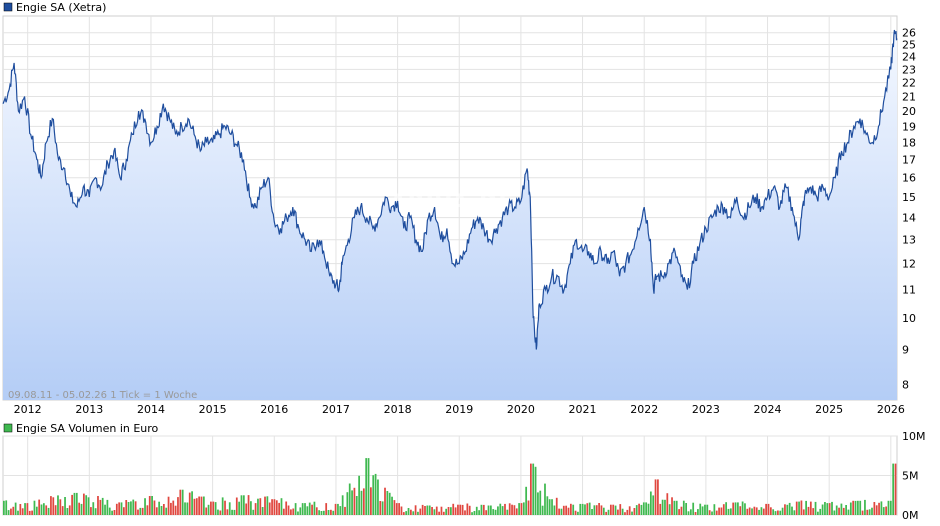  Describe the element at coordinates (398, 409) in the screenshot. I see `x-tick-label: 2018` at that location.